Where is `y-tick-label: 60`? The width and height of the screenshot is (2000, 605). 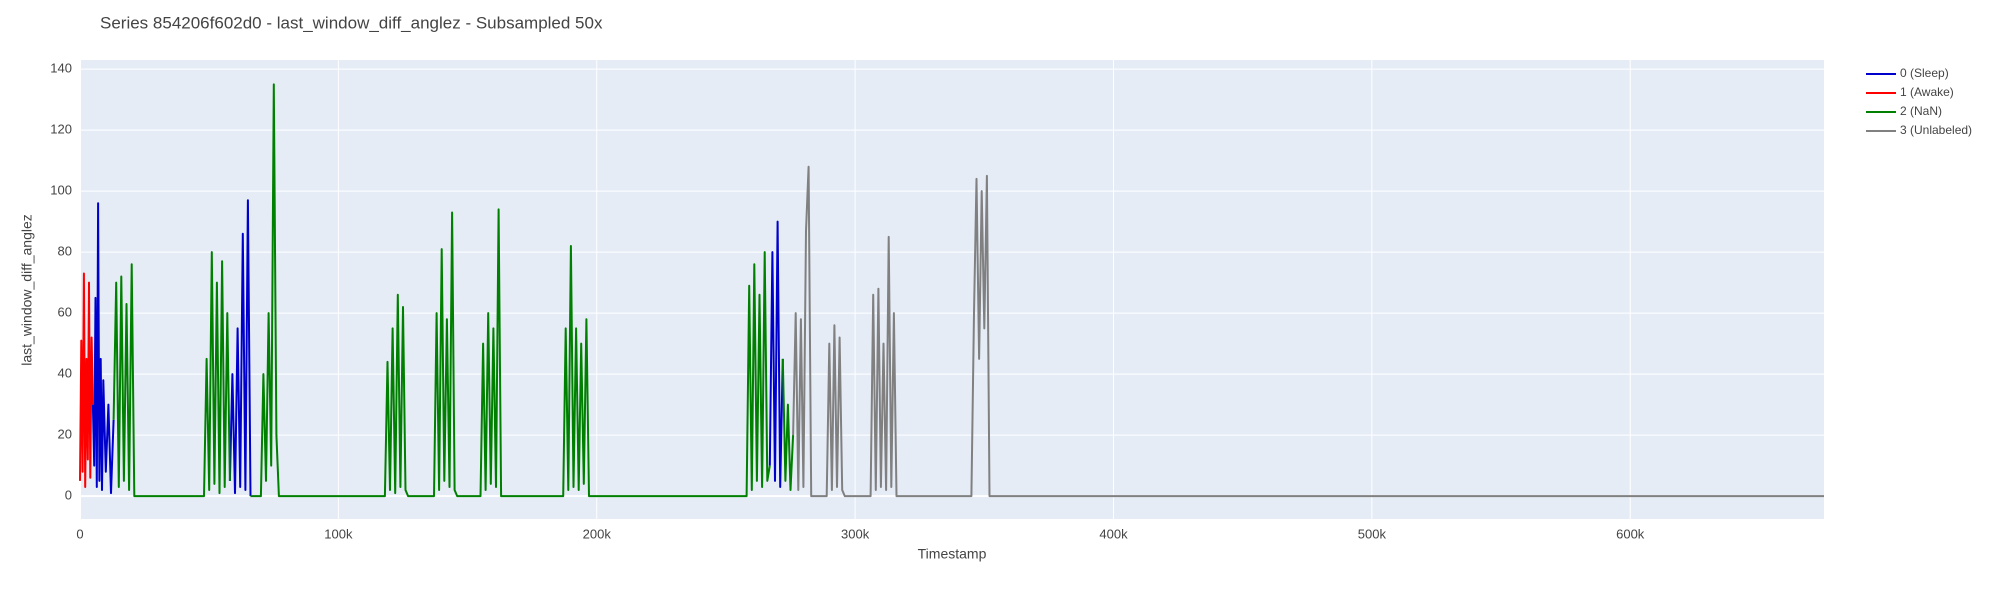 y-tick-label: 60 is located at coordinates (65, 312).